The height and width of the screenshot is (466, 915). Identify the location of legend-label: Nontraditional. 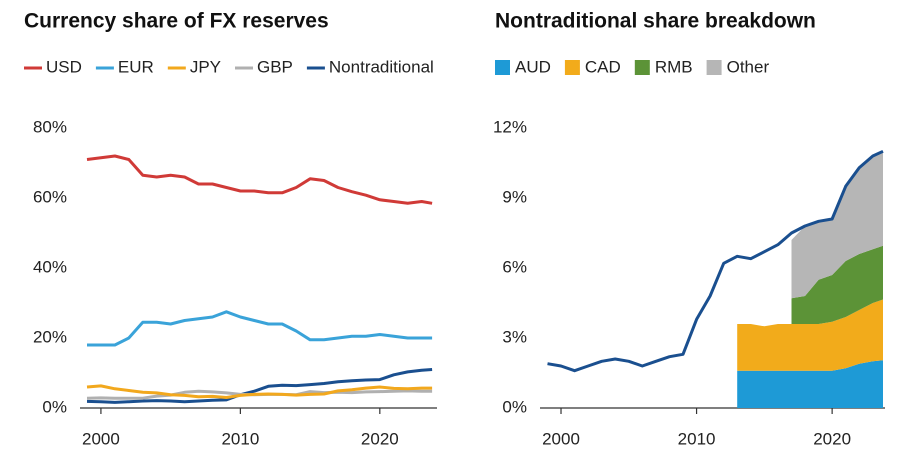
(381, 66).